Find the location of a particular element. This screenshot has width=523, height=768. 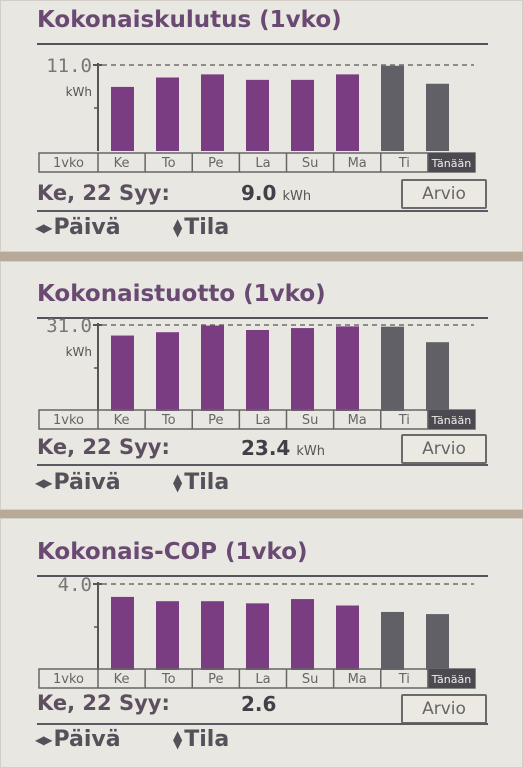

value-number: 2.6 is located at coordinates (259, 704).